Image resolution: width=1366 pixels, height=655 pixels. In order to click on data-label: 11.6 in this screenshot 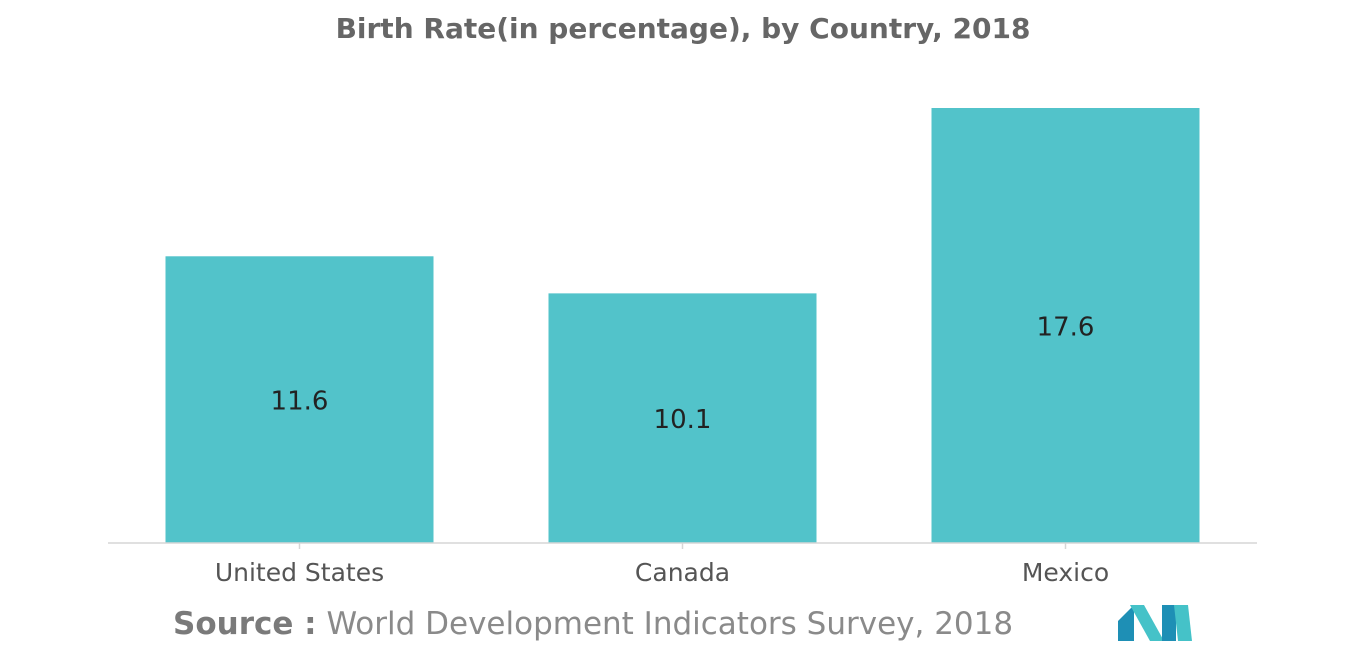, I will do `click(300, 402)`.